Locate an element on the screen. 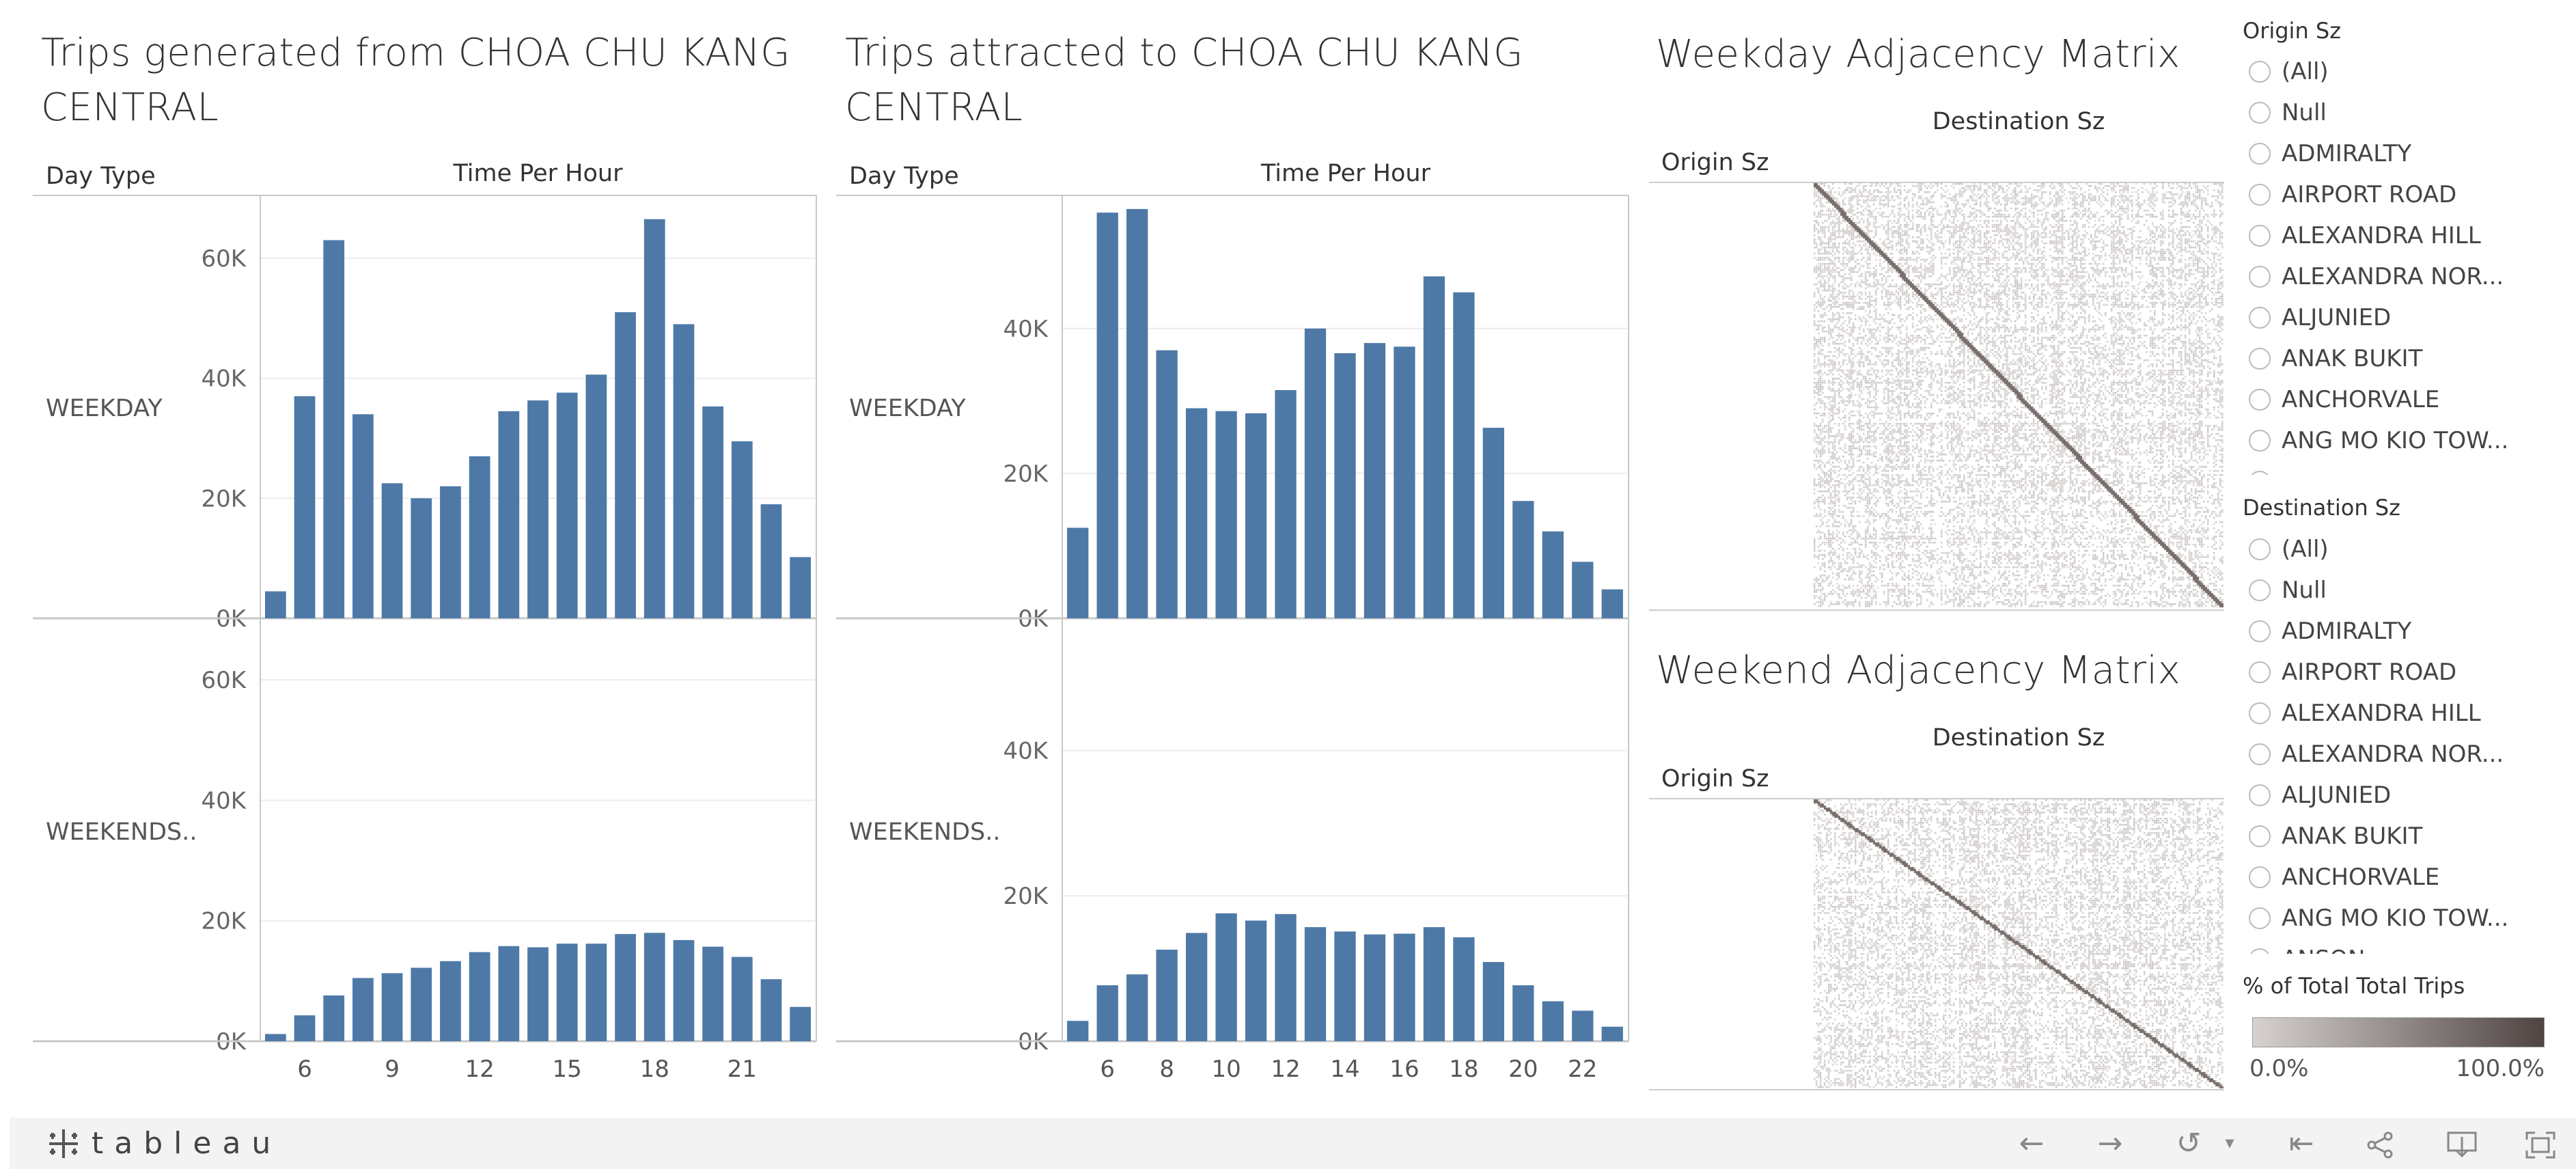  tableau-logo-icon is located at coordinates (64, 1143).